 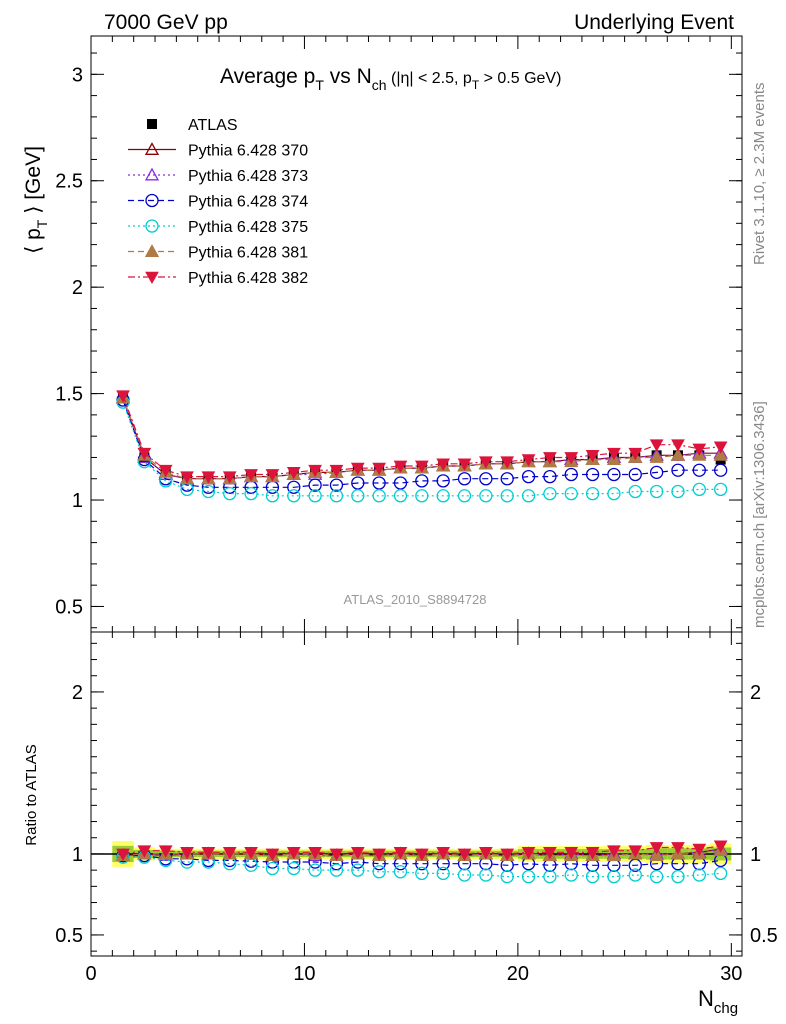 I want to click on ratio-series, so click(x=422, y=850).